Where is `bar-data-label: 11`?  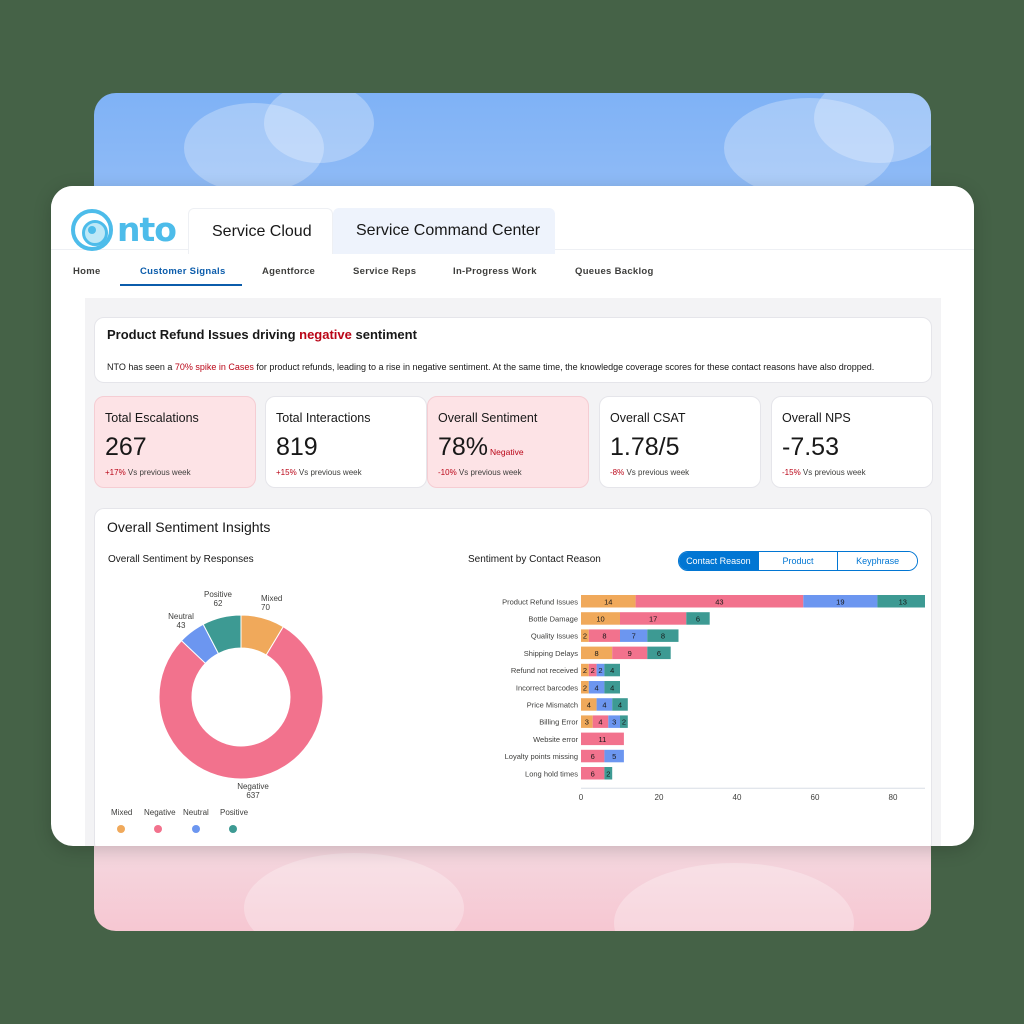
bar-data-label: 11 is located at coordinates (603, 739).